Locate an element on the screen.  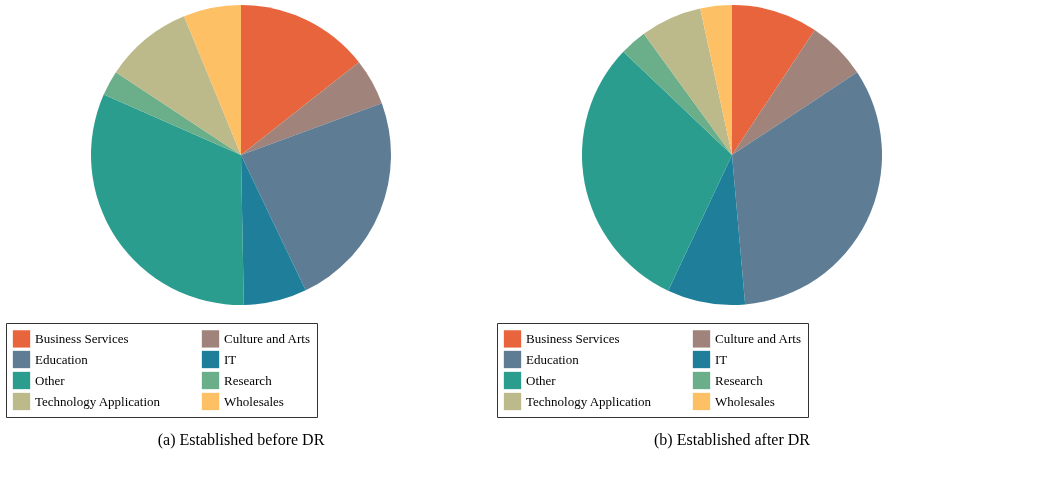
text: (a) Established before DR is located at coordinates (241, 439).